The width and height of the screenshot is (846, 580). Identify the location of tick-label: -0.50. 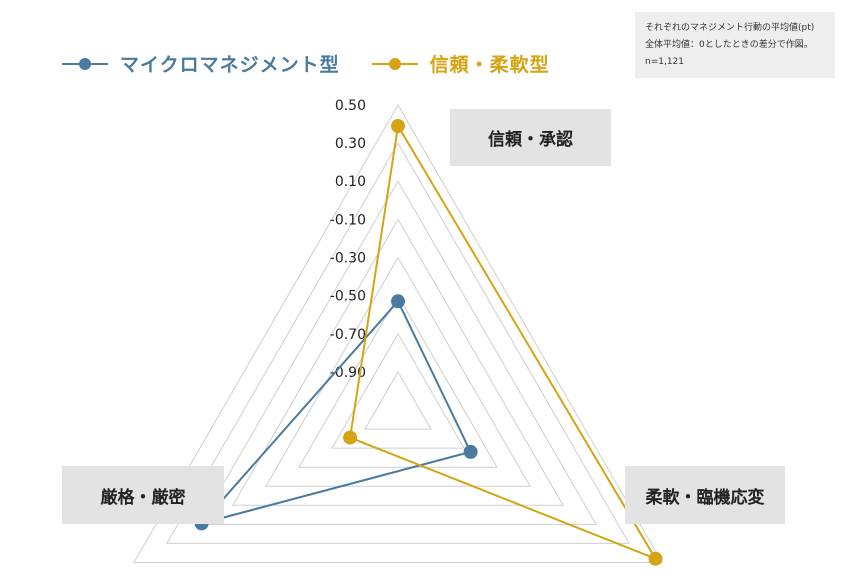
(348, 297).